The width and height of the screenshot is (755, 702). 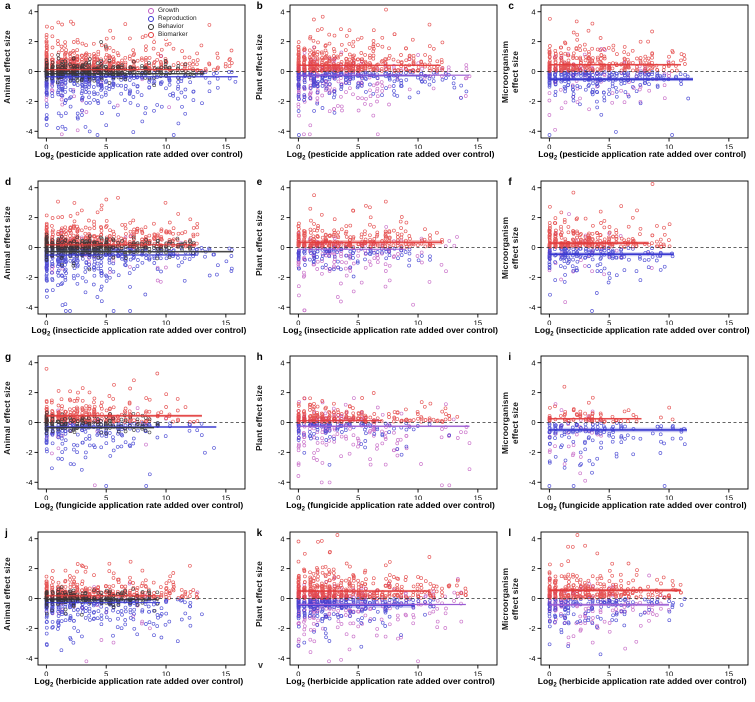 I want to click on panel-label: f, so click(x=510, y=182).